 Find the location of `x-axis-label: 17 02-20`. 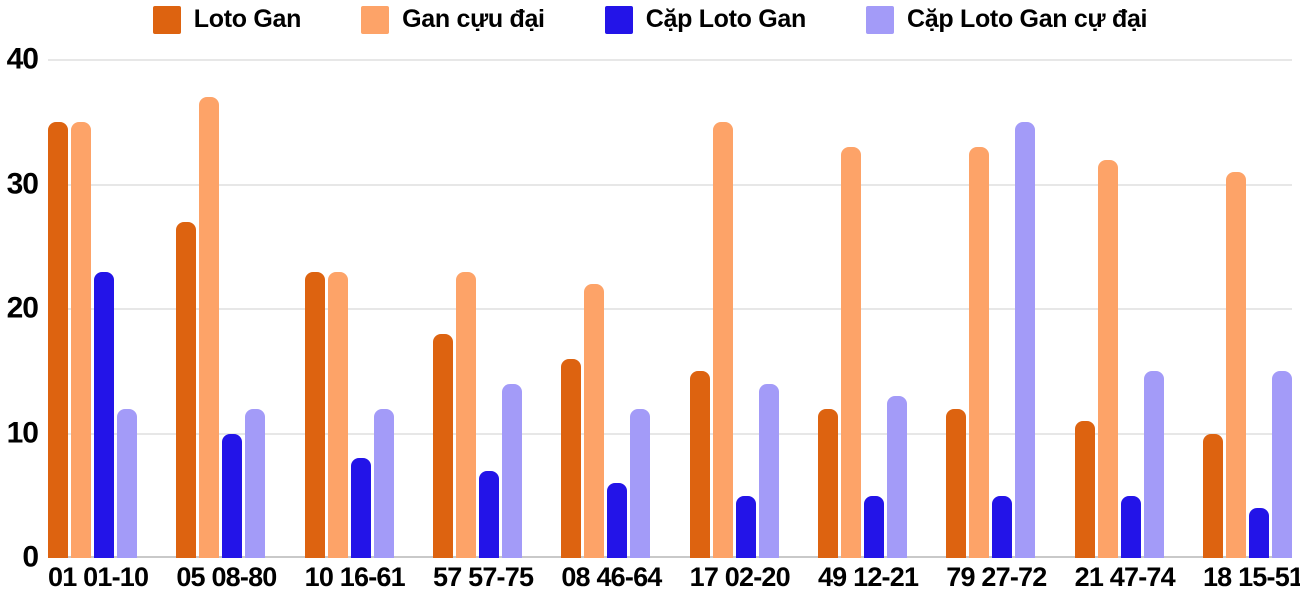

x-axis-label: 17 02-20 is located at coordinates (740, 577).